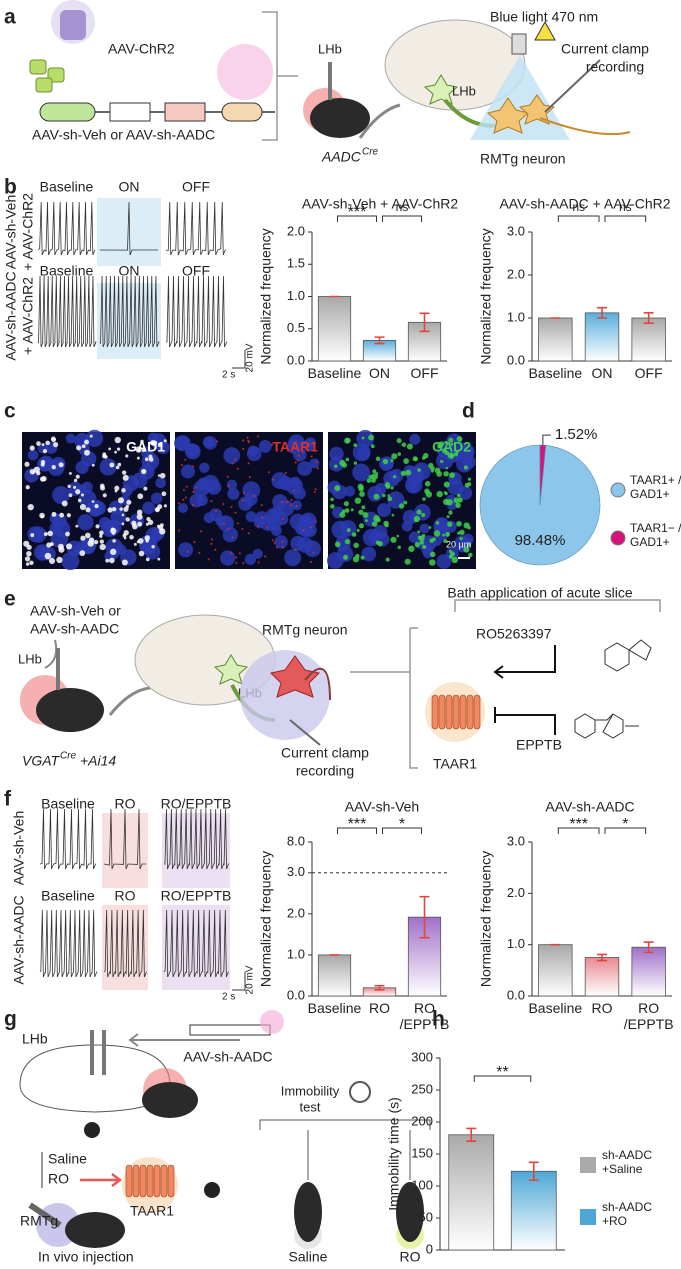 This screenshot has width=681, height=1269. Describe the element at coordinates (196, 804) in the screenshot. I see `label-text: RO/EPPTB` at that location.